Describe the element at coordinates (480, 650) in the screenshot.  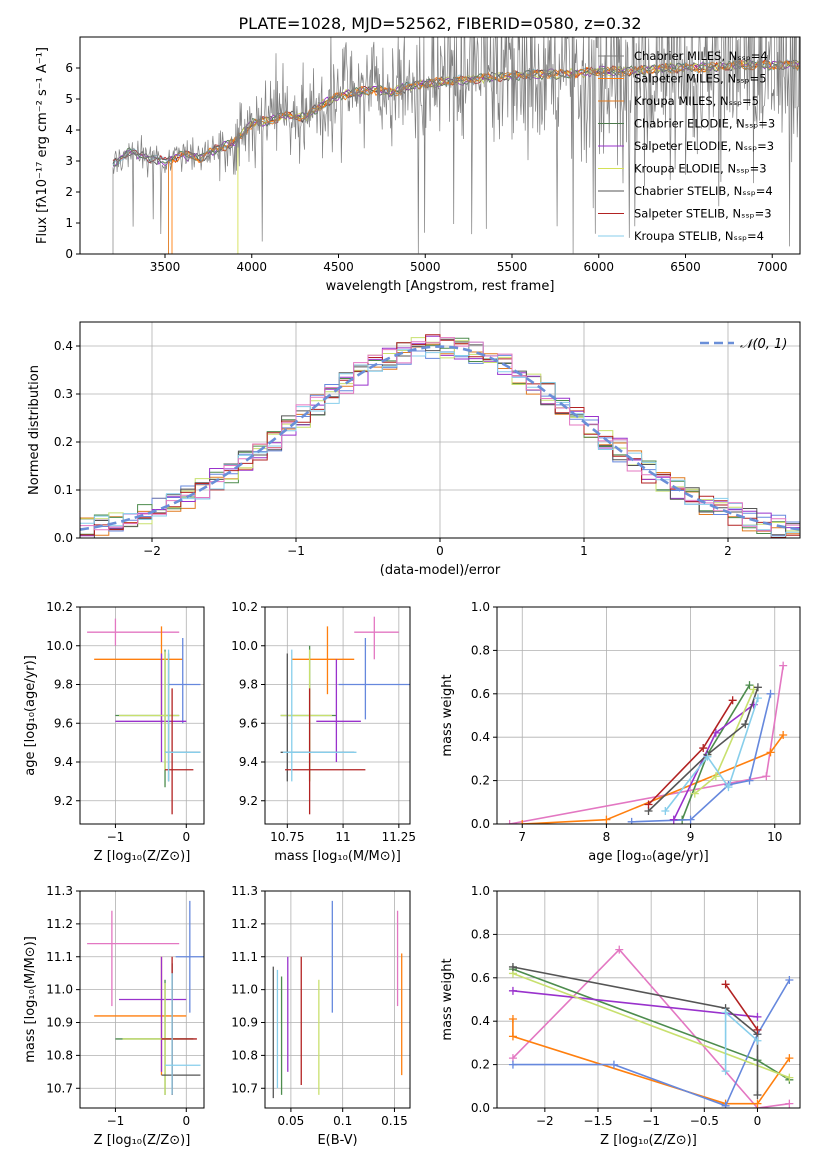
I see `y-tick-label: 0.8` at that location.